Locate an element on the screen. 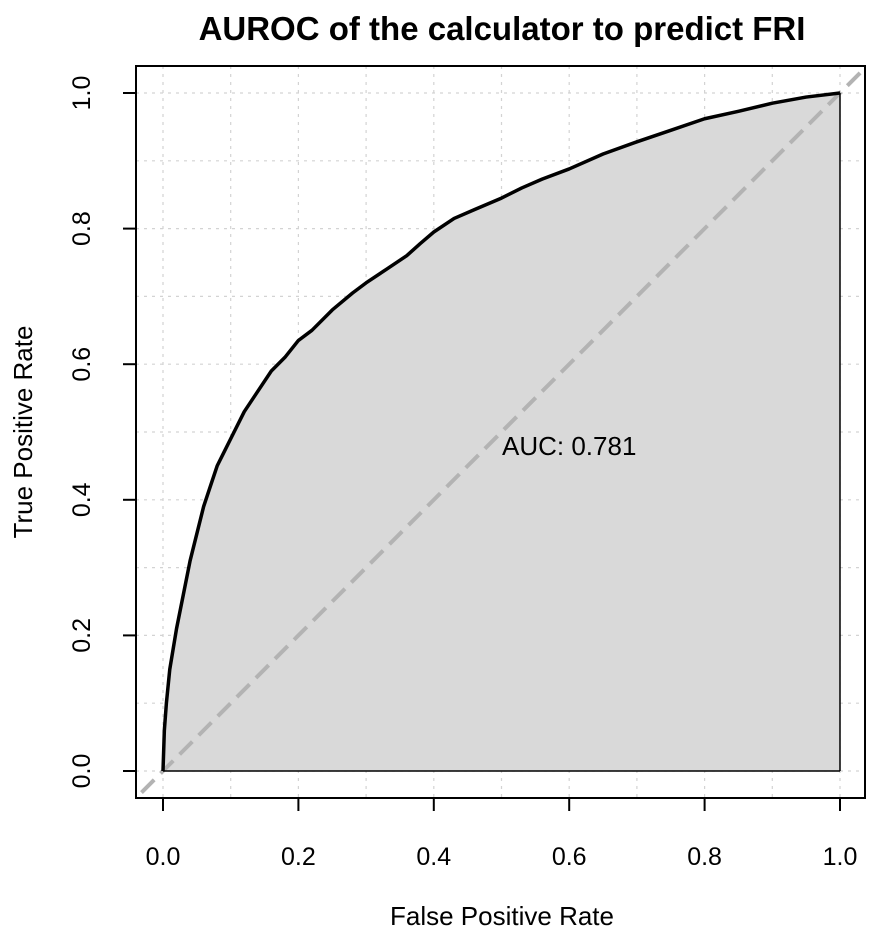 The width and height of the screenshot is (882, 936). y-tick-label: 0.2 is located at coordinates (82, 635).